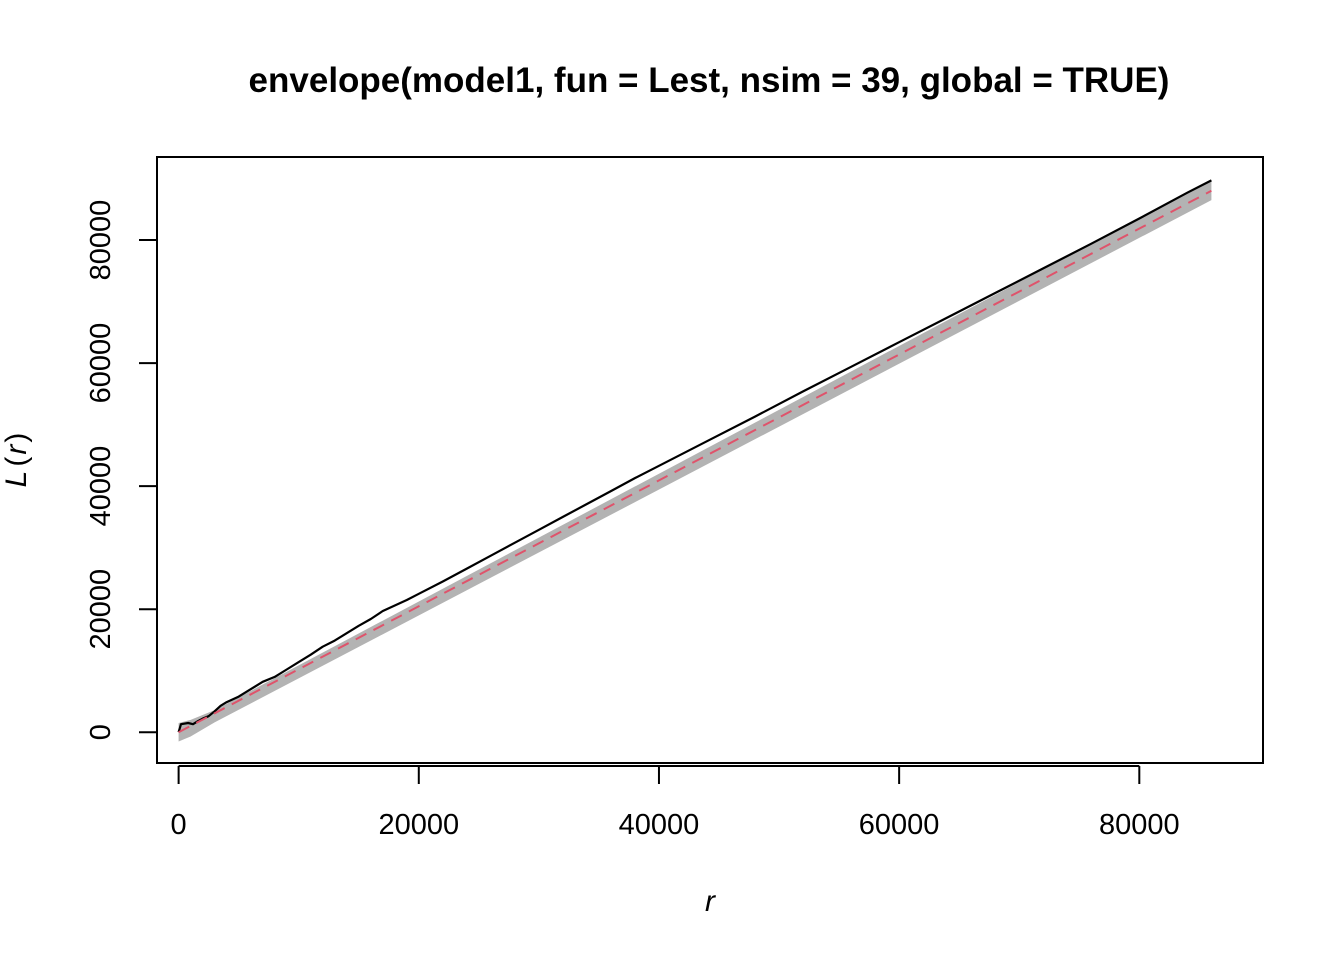 The image size is (1344, 960). I want to click on x-tick-label: 20000, so click(418, 825).